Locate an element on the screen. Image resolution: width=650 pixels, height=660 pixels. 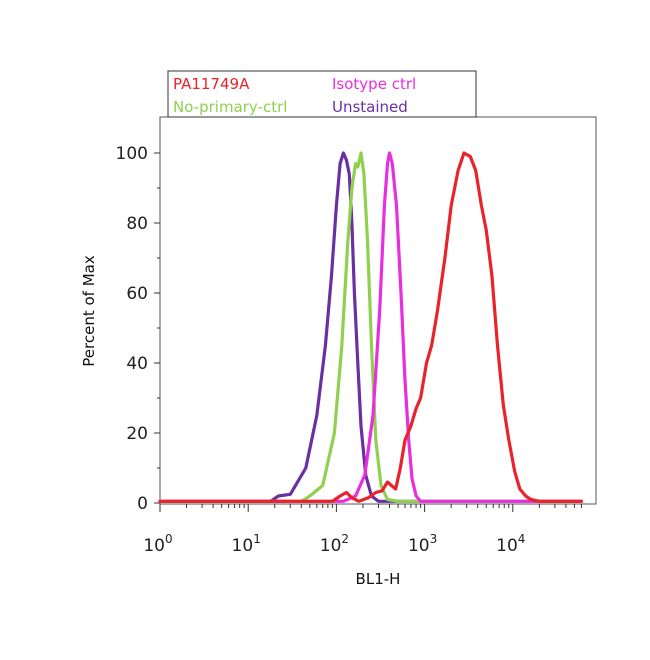
x-tick-label: 10⁰ is located at coordinates (157, 544).